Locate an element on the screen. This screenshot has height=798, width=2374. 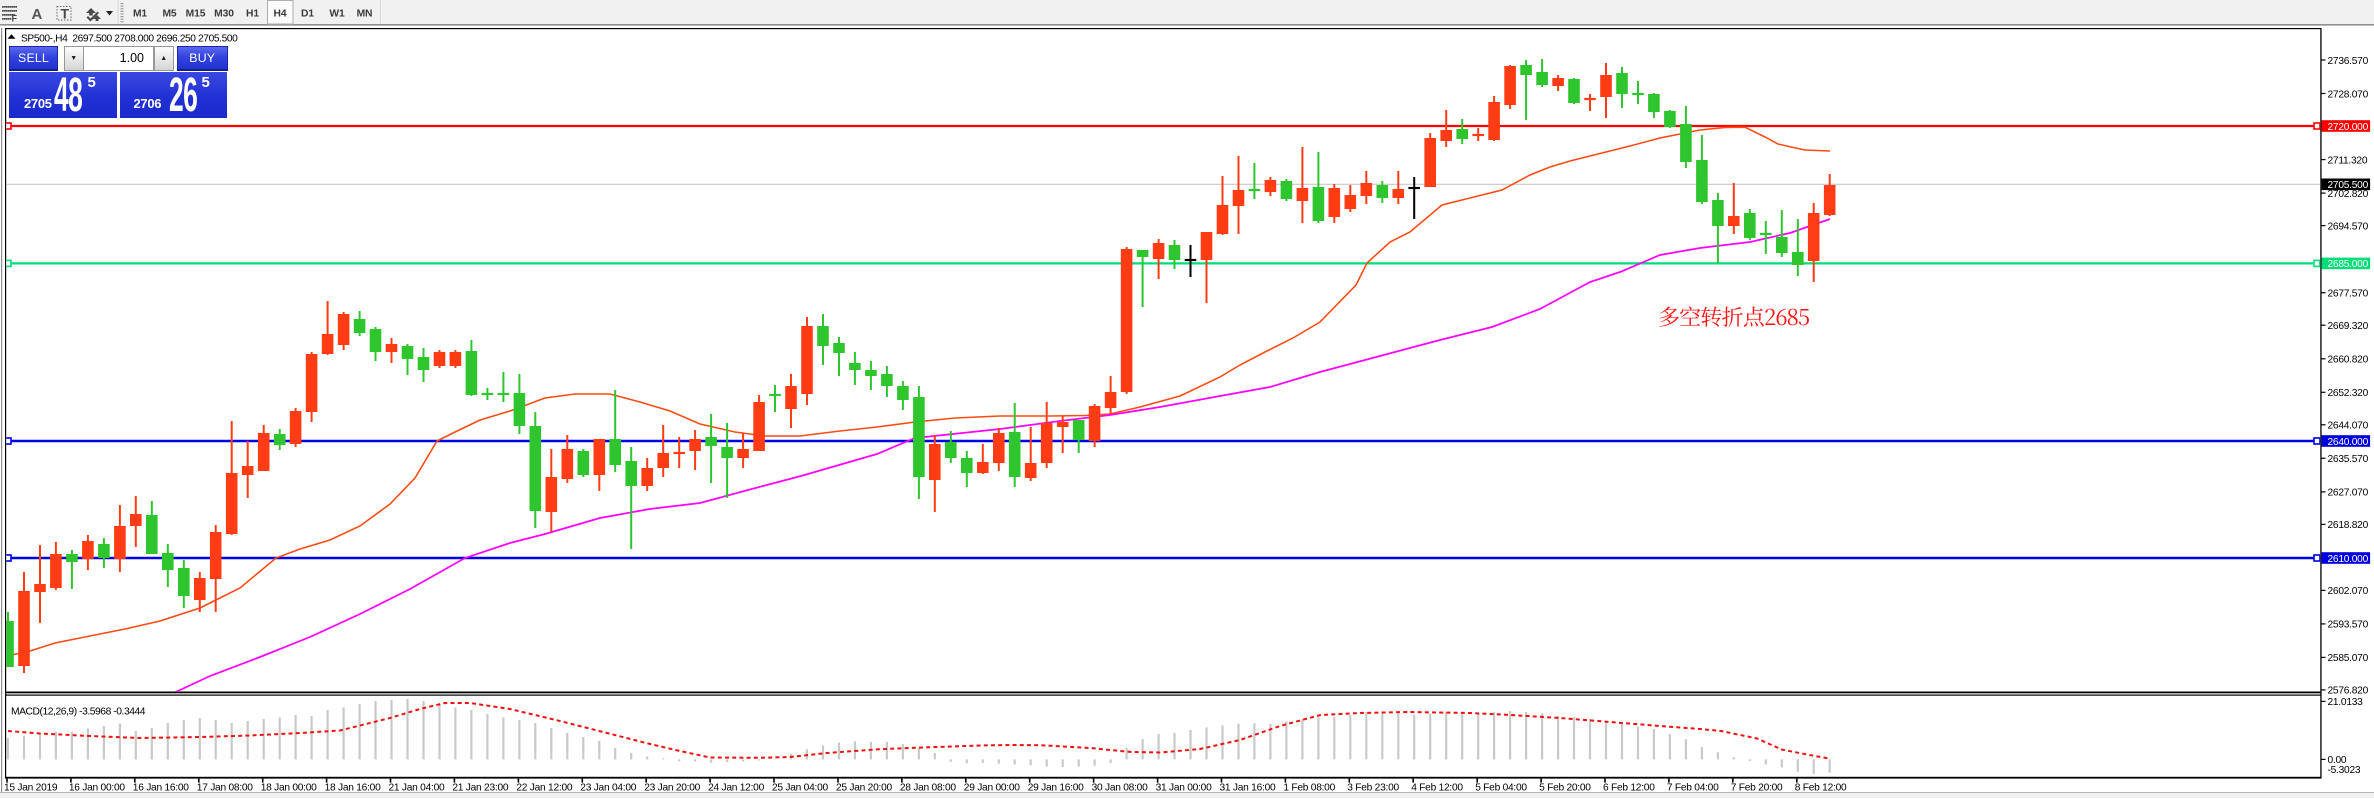
svg-text: 2711.320 is located at coordinates (2348, 160).